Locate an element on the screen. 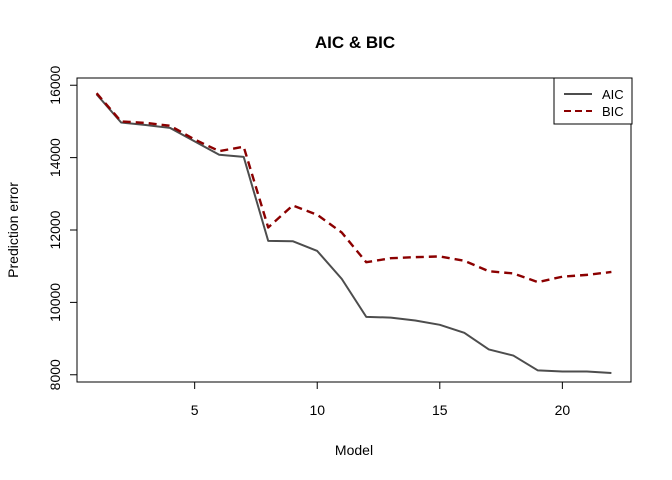  legend-box is located at coordinates (593, 101).